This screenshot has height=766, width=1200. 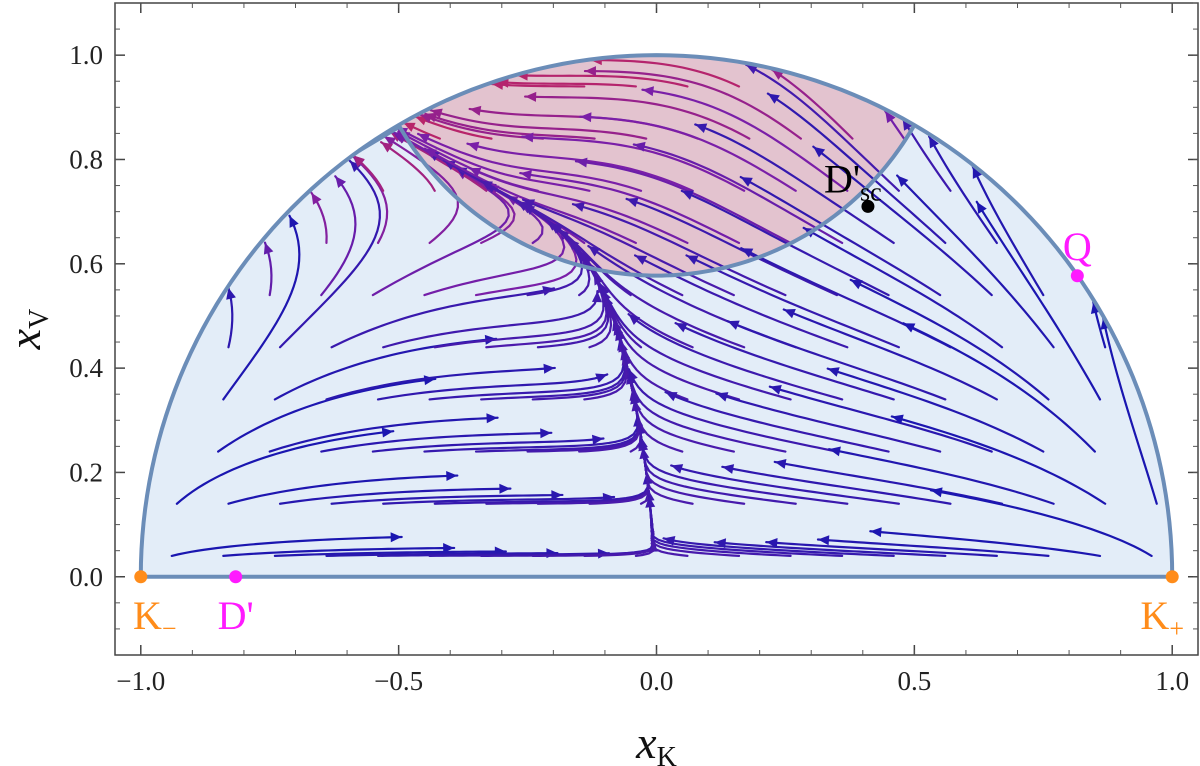 What do you see at coordinates (853, 181) in the screenshot?
I see `point-label: D'sc` at bounding box center [853, 181].